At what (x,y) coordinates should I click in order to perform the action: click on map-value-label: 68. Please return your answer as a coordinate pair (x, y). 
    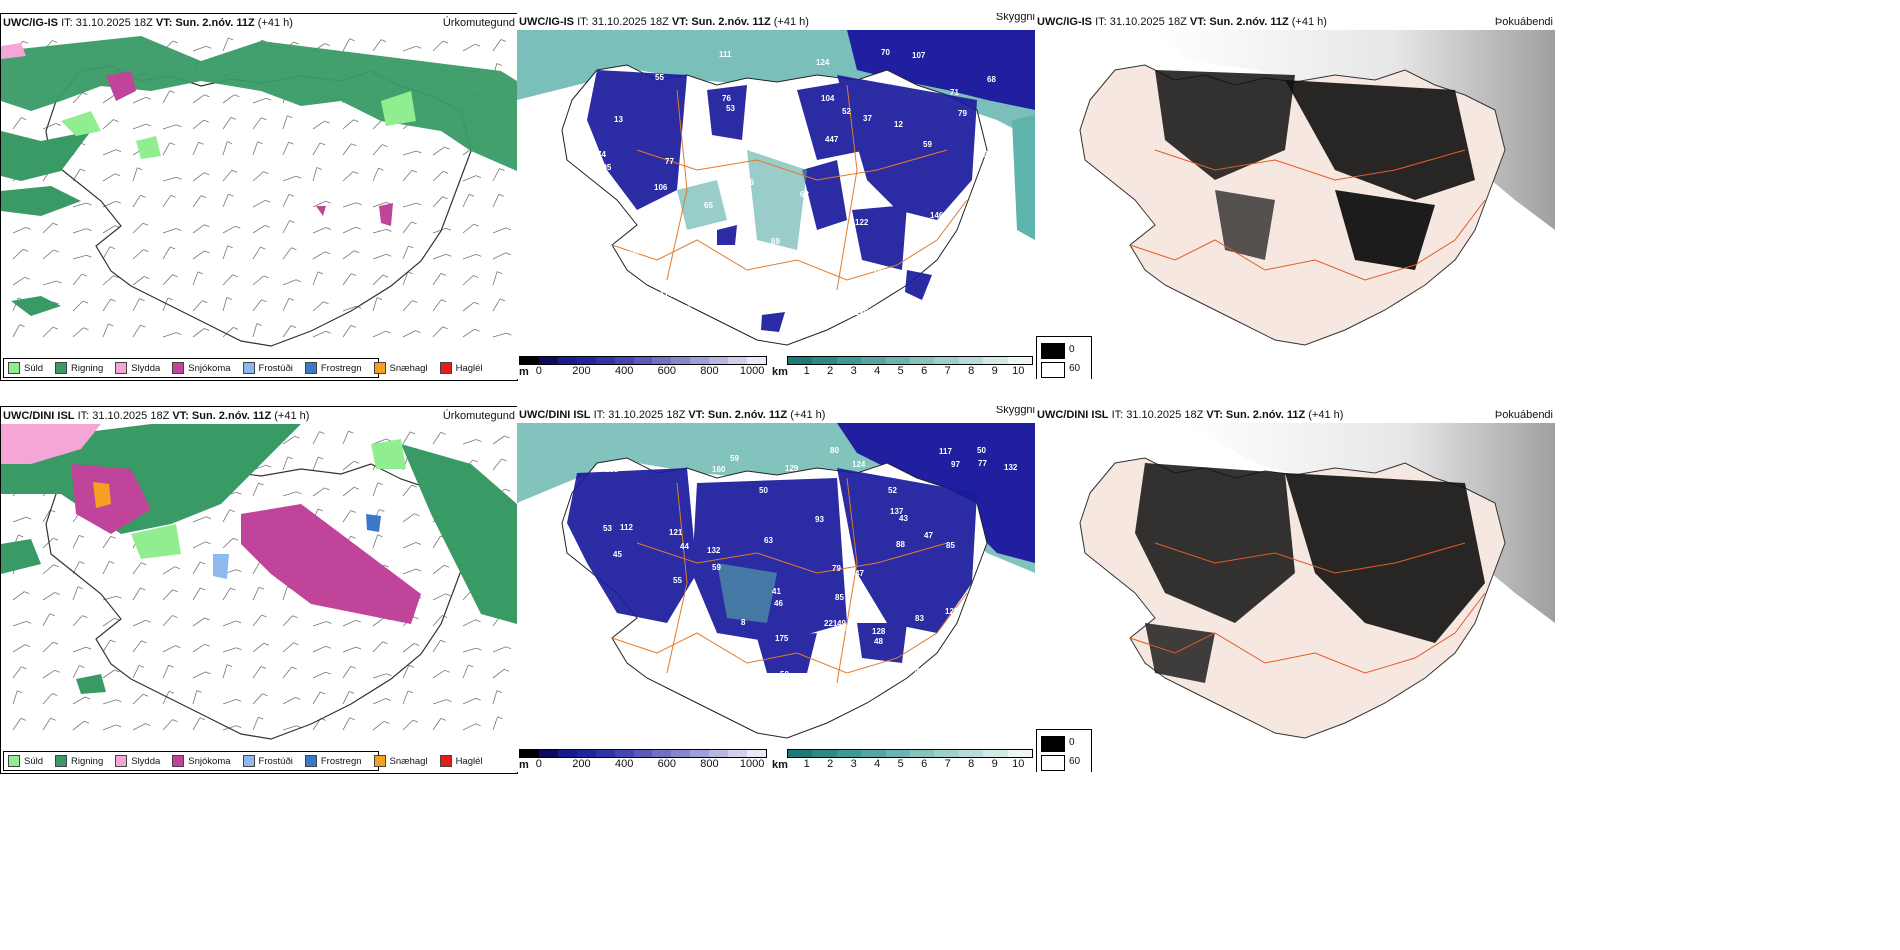
    Looking at the image, I should click on (991, 79).